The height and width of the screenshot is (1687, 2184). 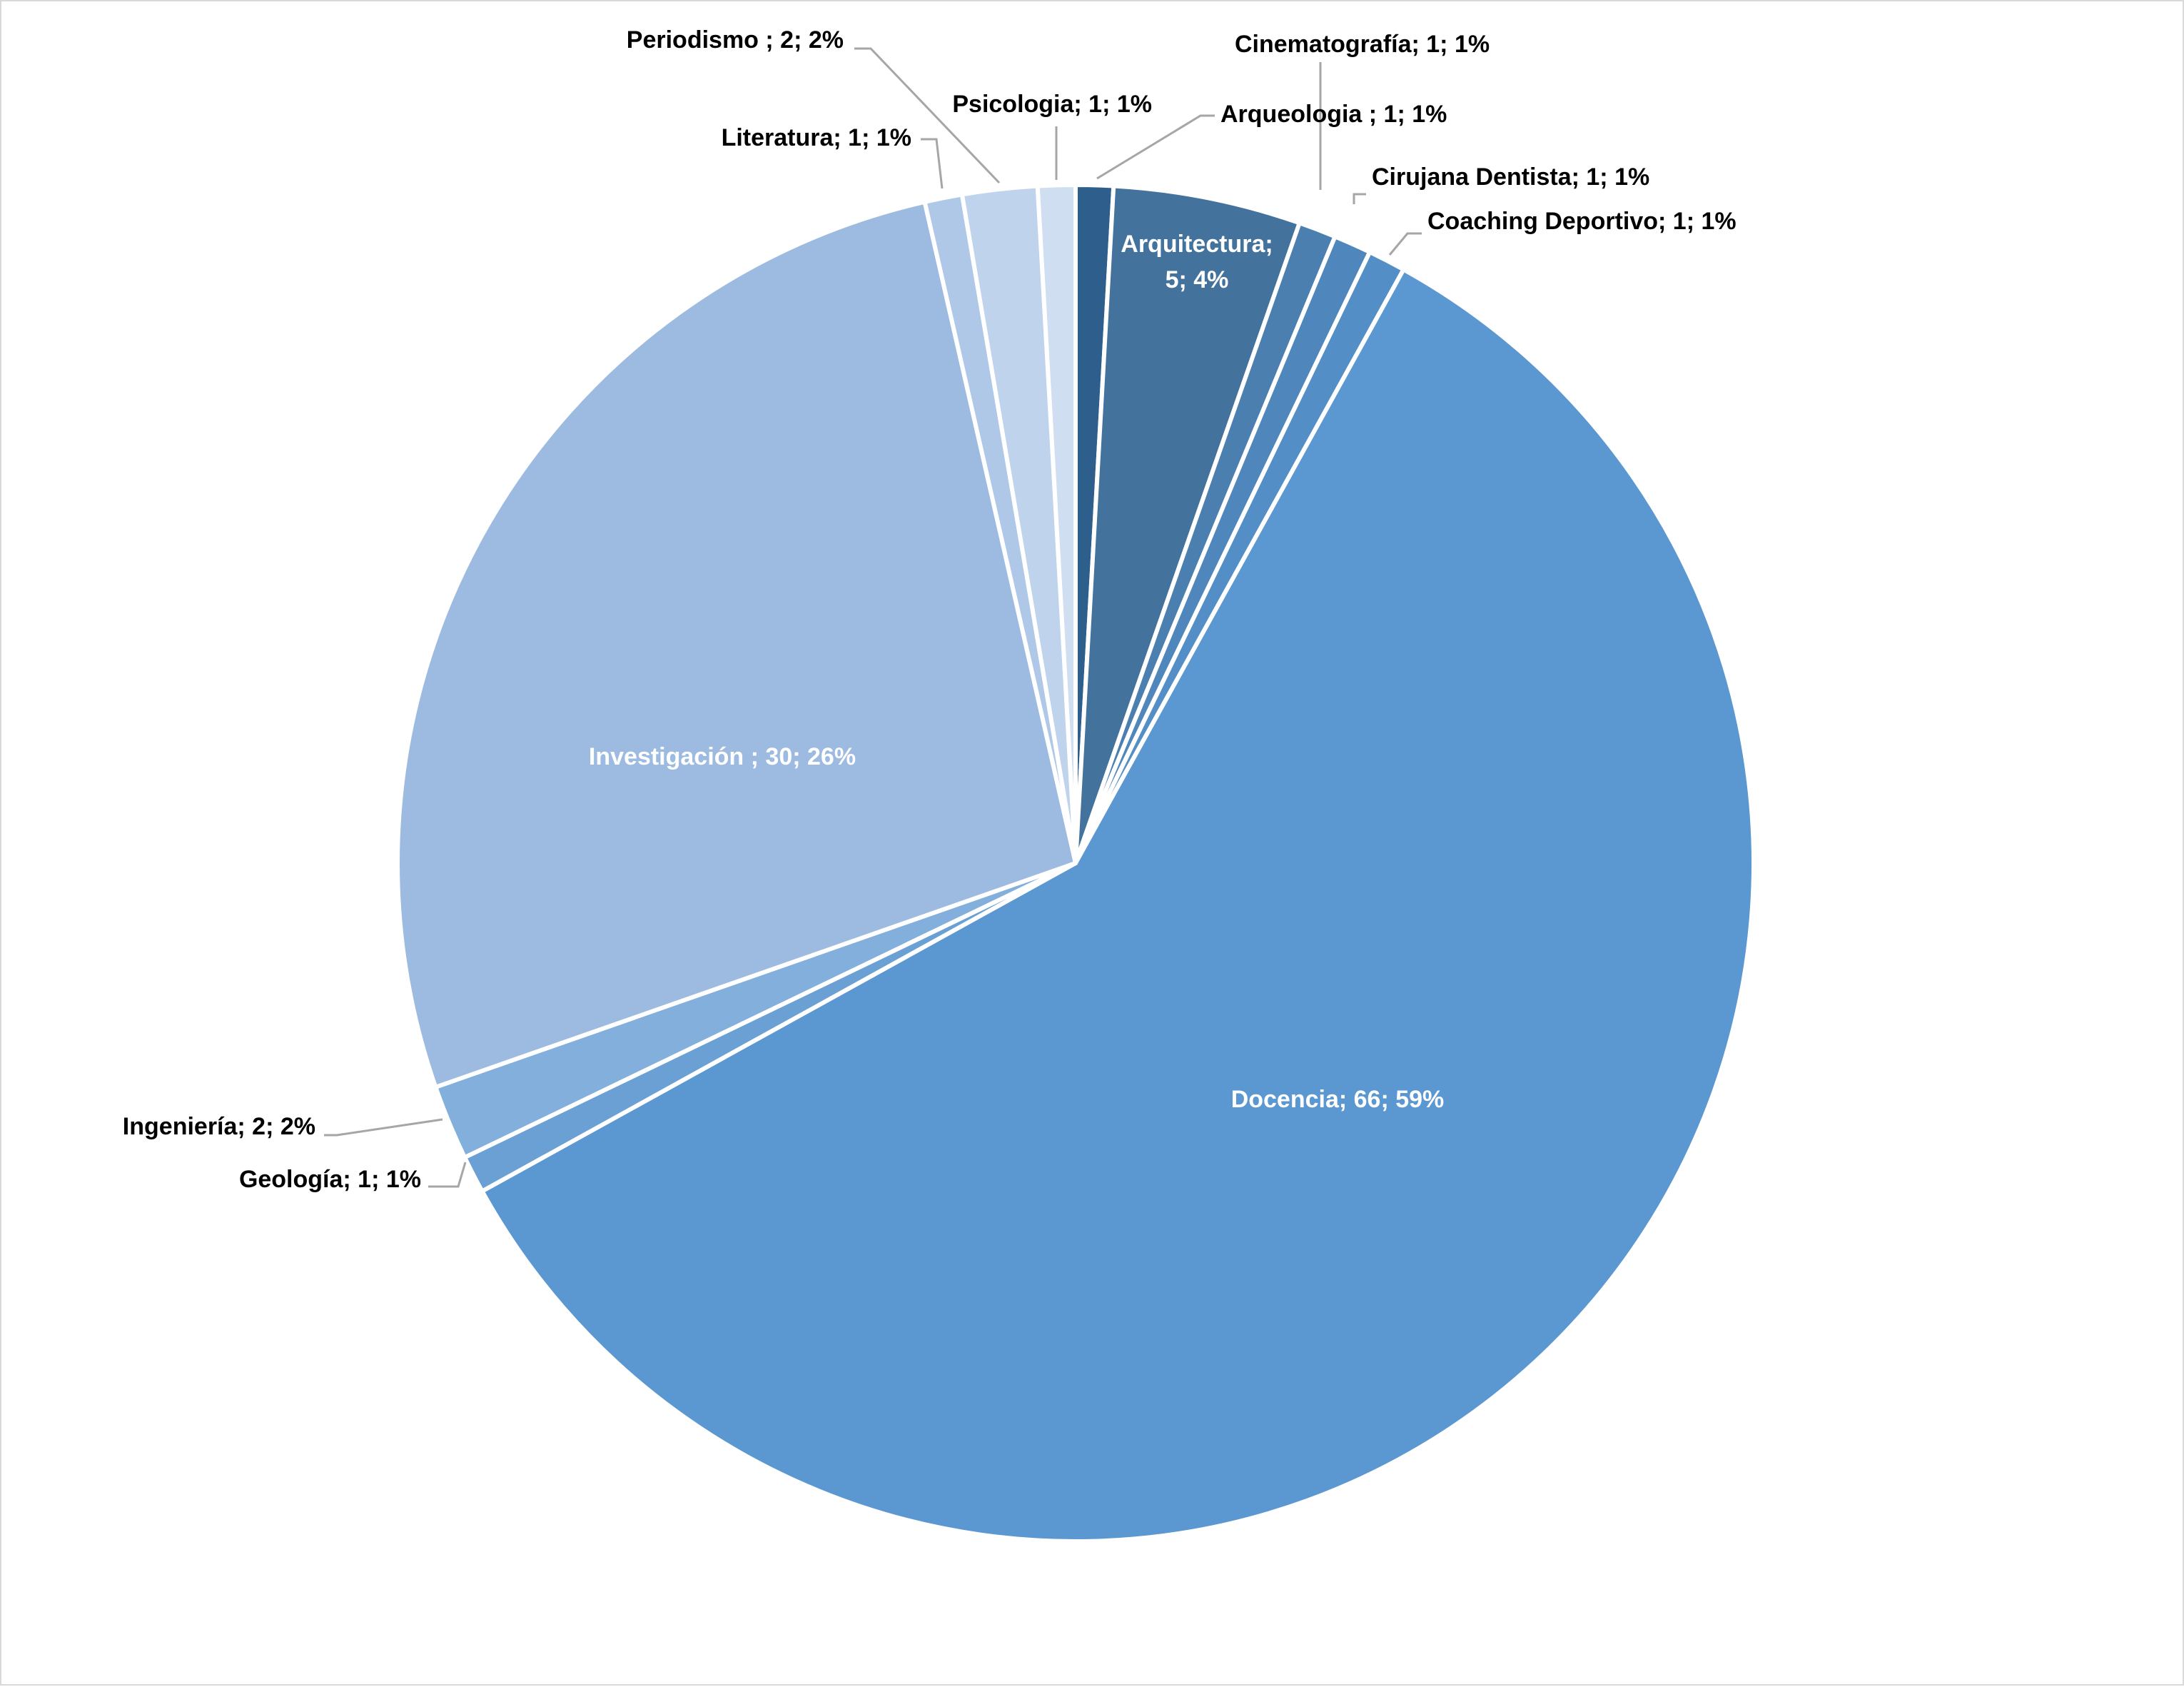 What do you see at coordinates (383, 1127) in the screenshot?
I see `leader-line-ingenieria` at bounding box center [383, 1127].